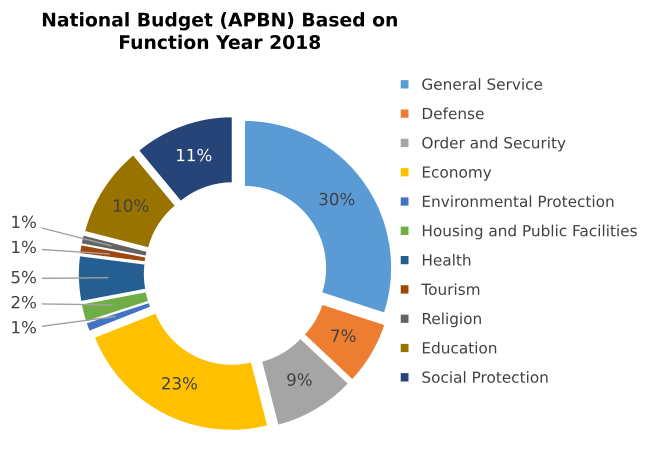  Describe the element at coordinates (494, 144) in the screenshot. I see `legend-label: Order and Security` at that location.